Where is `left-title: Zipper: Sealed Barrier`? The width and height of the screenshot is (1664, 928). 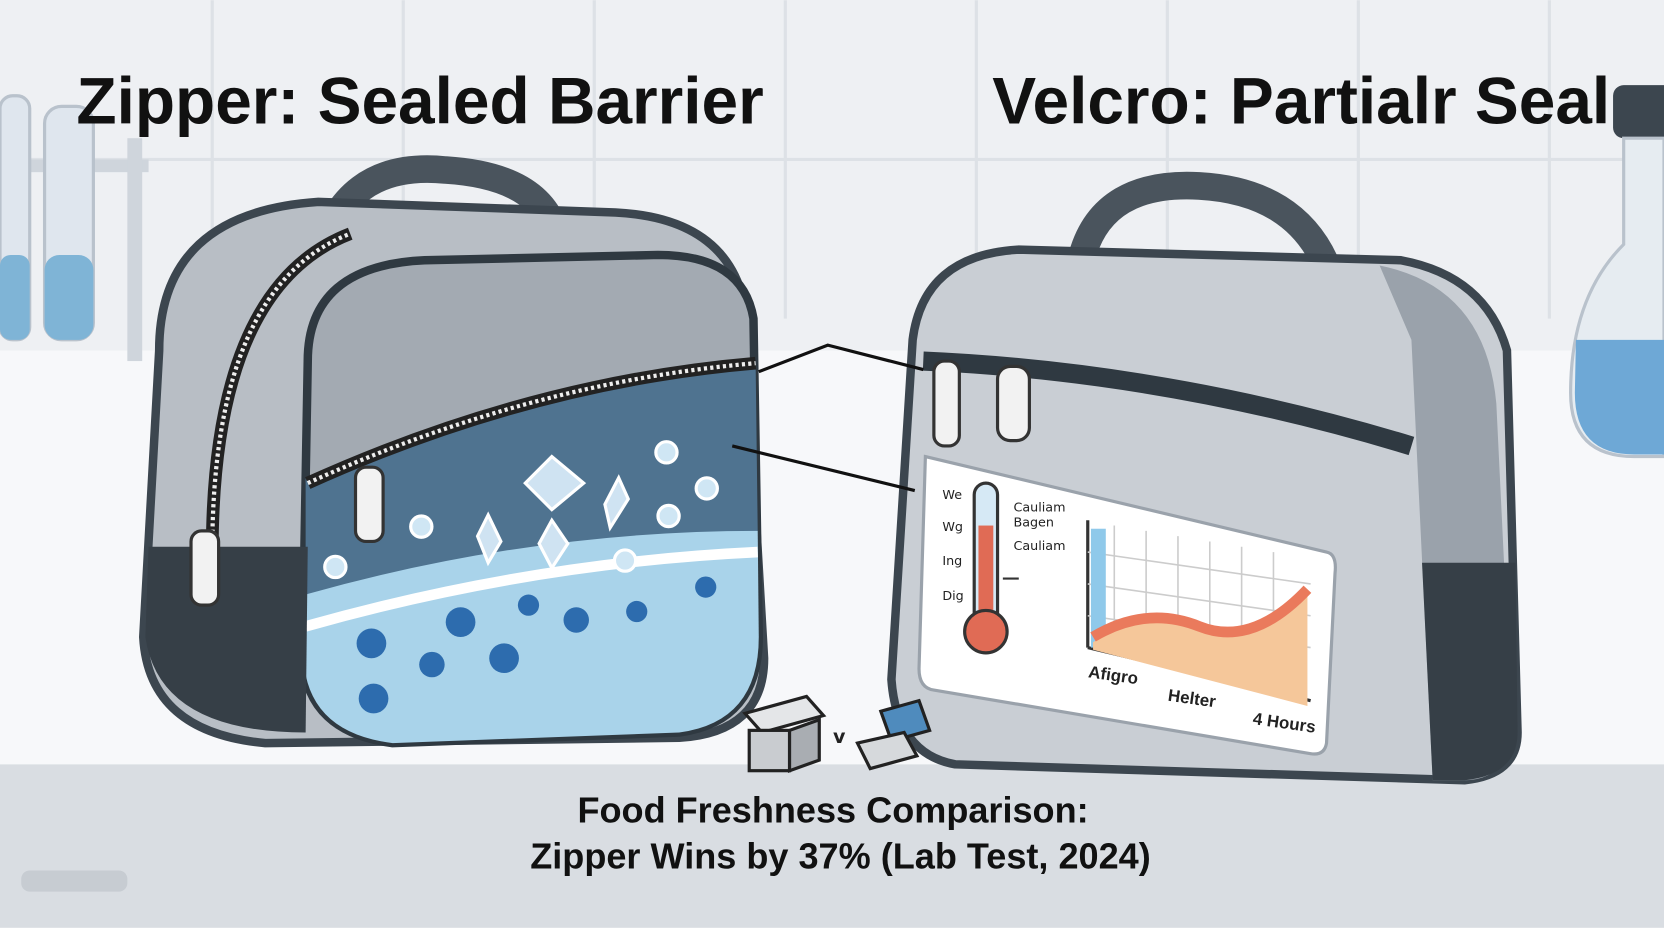 left-title: Zipper: Sealed Barrier is located at coordinates (419, 100).